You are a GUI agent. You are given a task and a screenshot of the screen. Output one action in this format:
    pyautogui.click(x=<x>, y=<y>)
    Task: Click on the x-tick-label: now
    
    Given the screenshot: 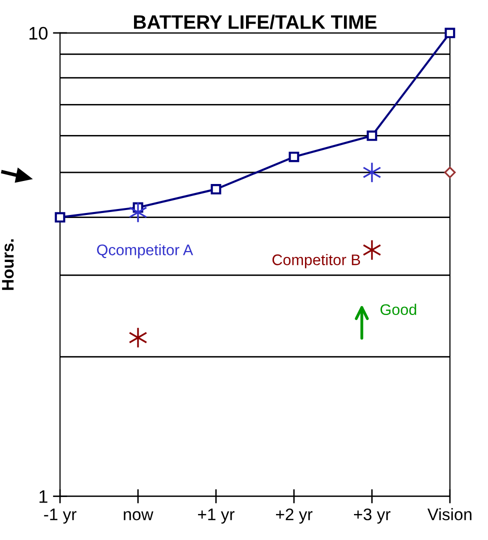 What is the action you would take?
    pyautogui.click(x=139, y=515)
    